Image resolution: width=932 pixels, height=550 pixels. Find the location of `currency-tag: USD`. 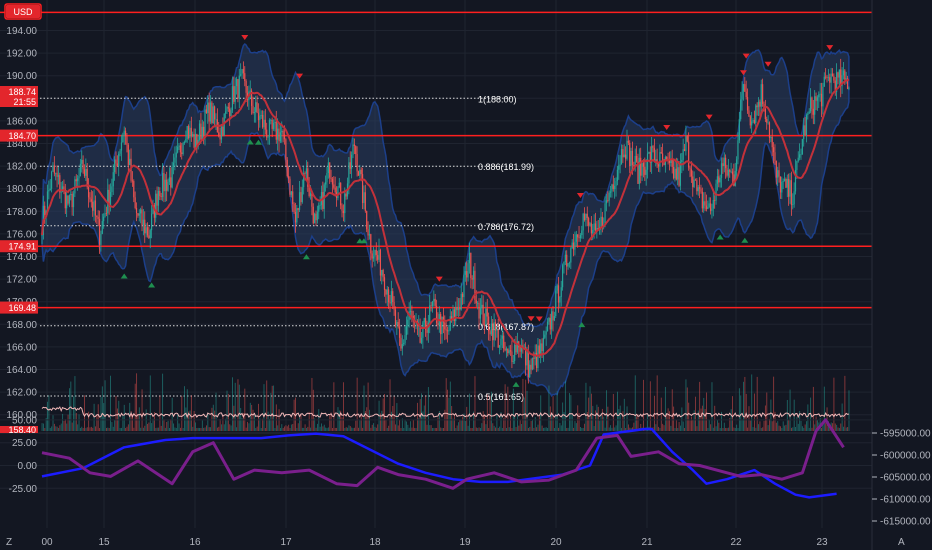

currency-tag: USD is located at coordinates (23, 11).